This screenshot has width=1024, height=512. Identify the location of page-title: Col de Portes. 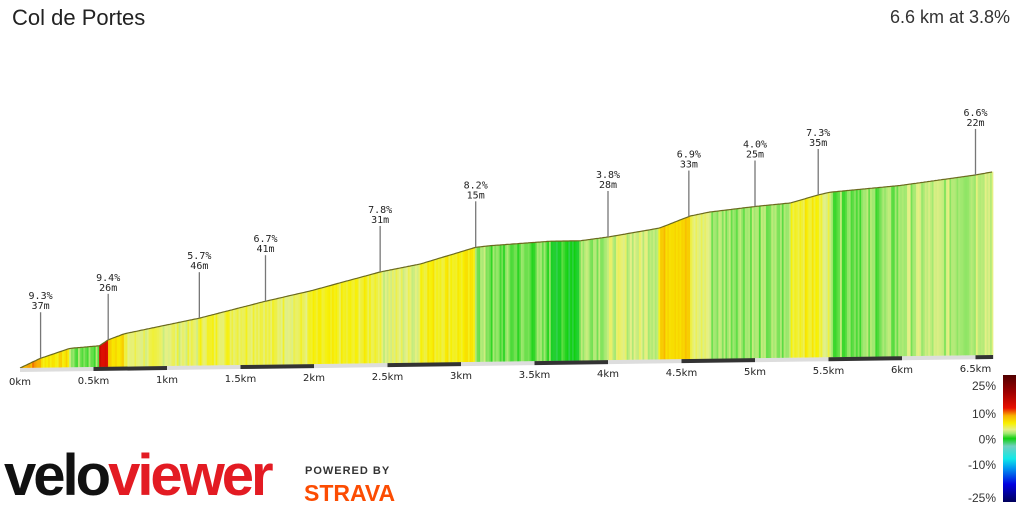
(79, 17).